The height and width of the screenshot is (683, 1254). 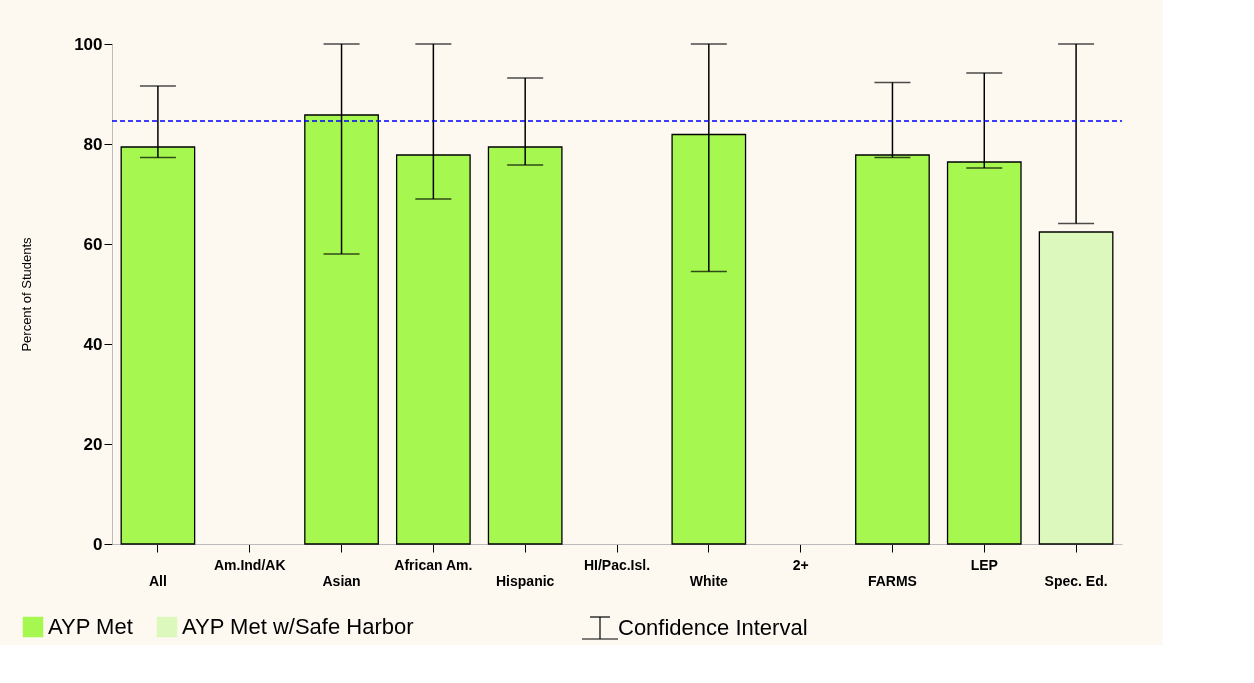 I want to click on legend-label: AYP Met w/Safe Harbor, so click(x=298, y=626).